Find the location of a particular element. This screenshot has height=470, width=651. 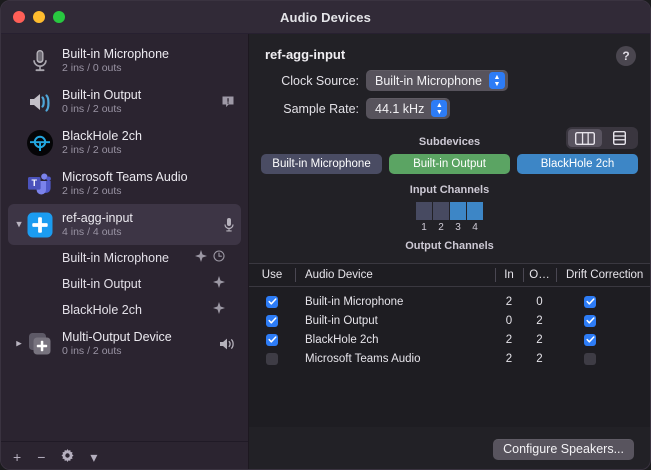

help-button: ? is located at coordinates (626, 56).